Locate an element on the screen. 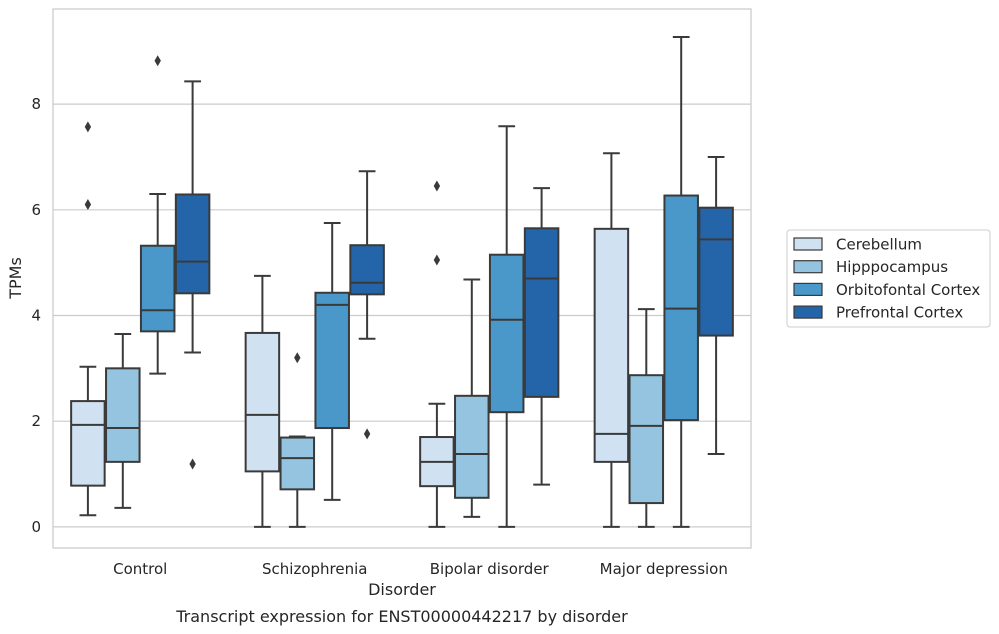 This screenshot has height=634, width=999. legend-frame is located at coordinates (888, 278).